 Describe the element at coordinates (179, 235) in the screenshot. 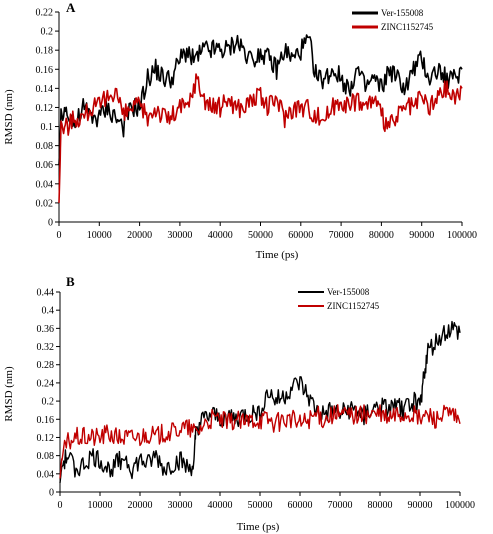

I see `panel-a-x-tick-label: 30000` at that location.